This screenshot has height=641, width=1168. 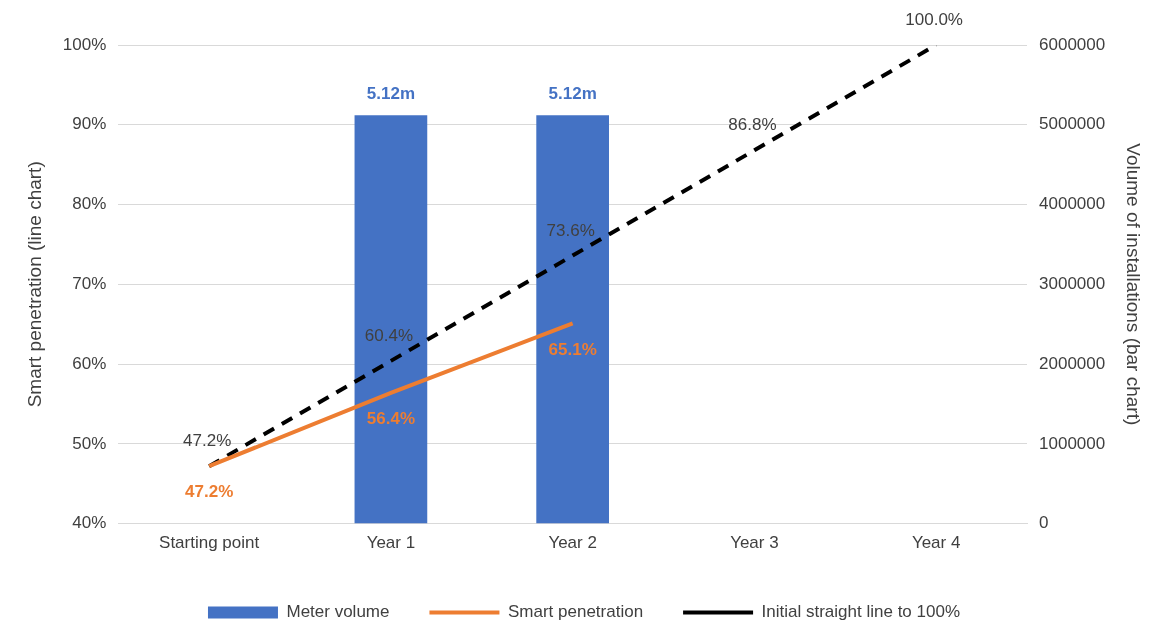 What do you see at coordinates (570, 230) in the screenshot?
I see `data-label: 73.6%` at bounding box center [570, 230].